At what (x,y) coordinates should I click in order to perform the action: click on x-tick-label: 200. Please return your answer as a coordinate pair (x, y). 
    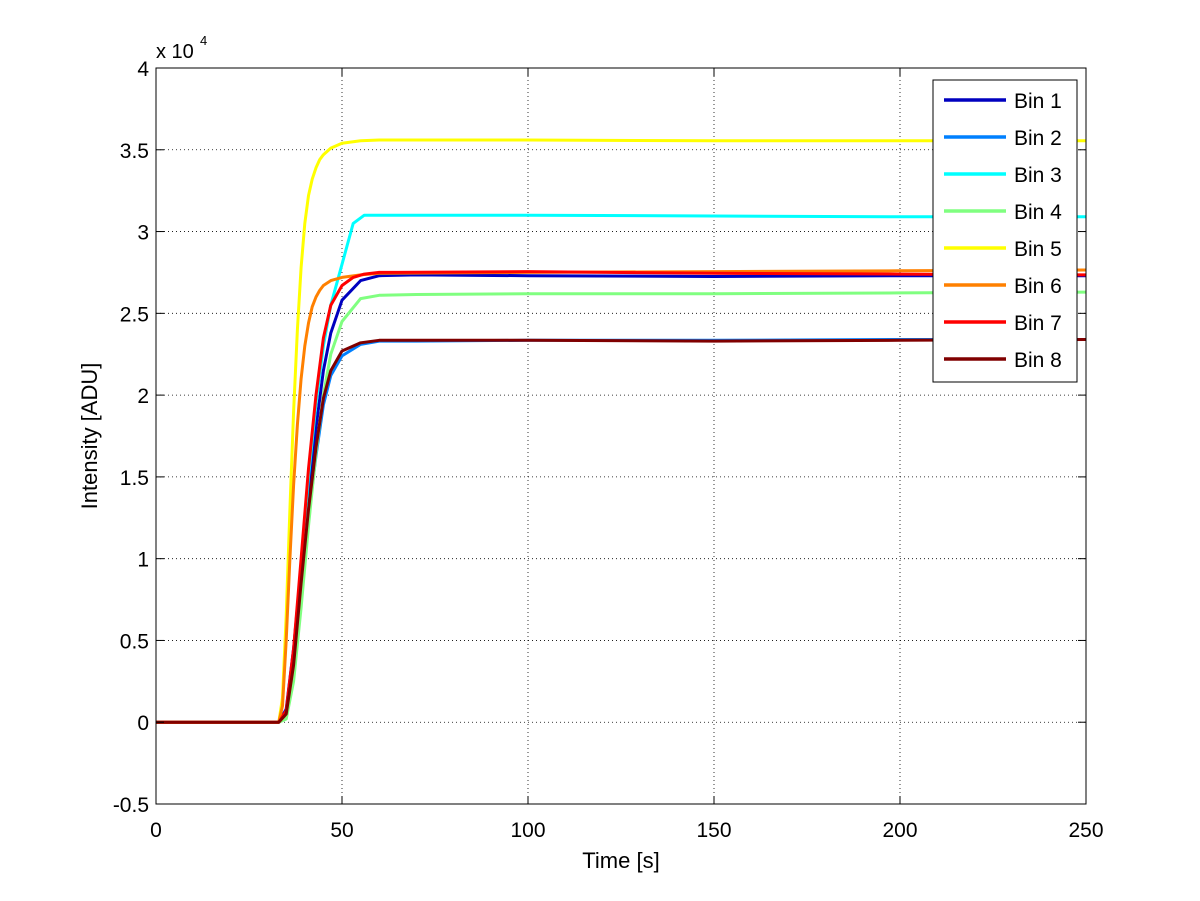
    Looking at the image, I should click on (899, 830).